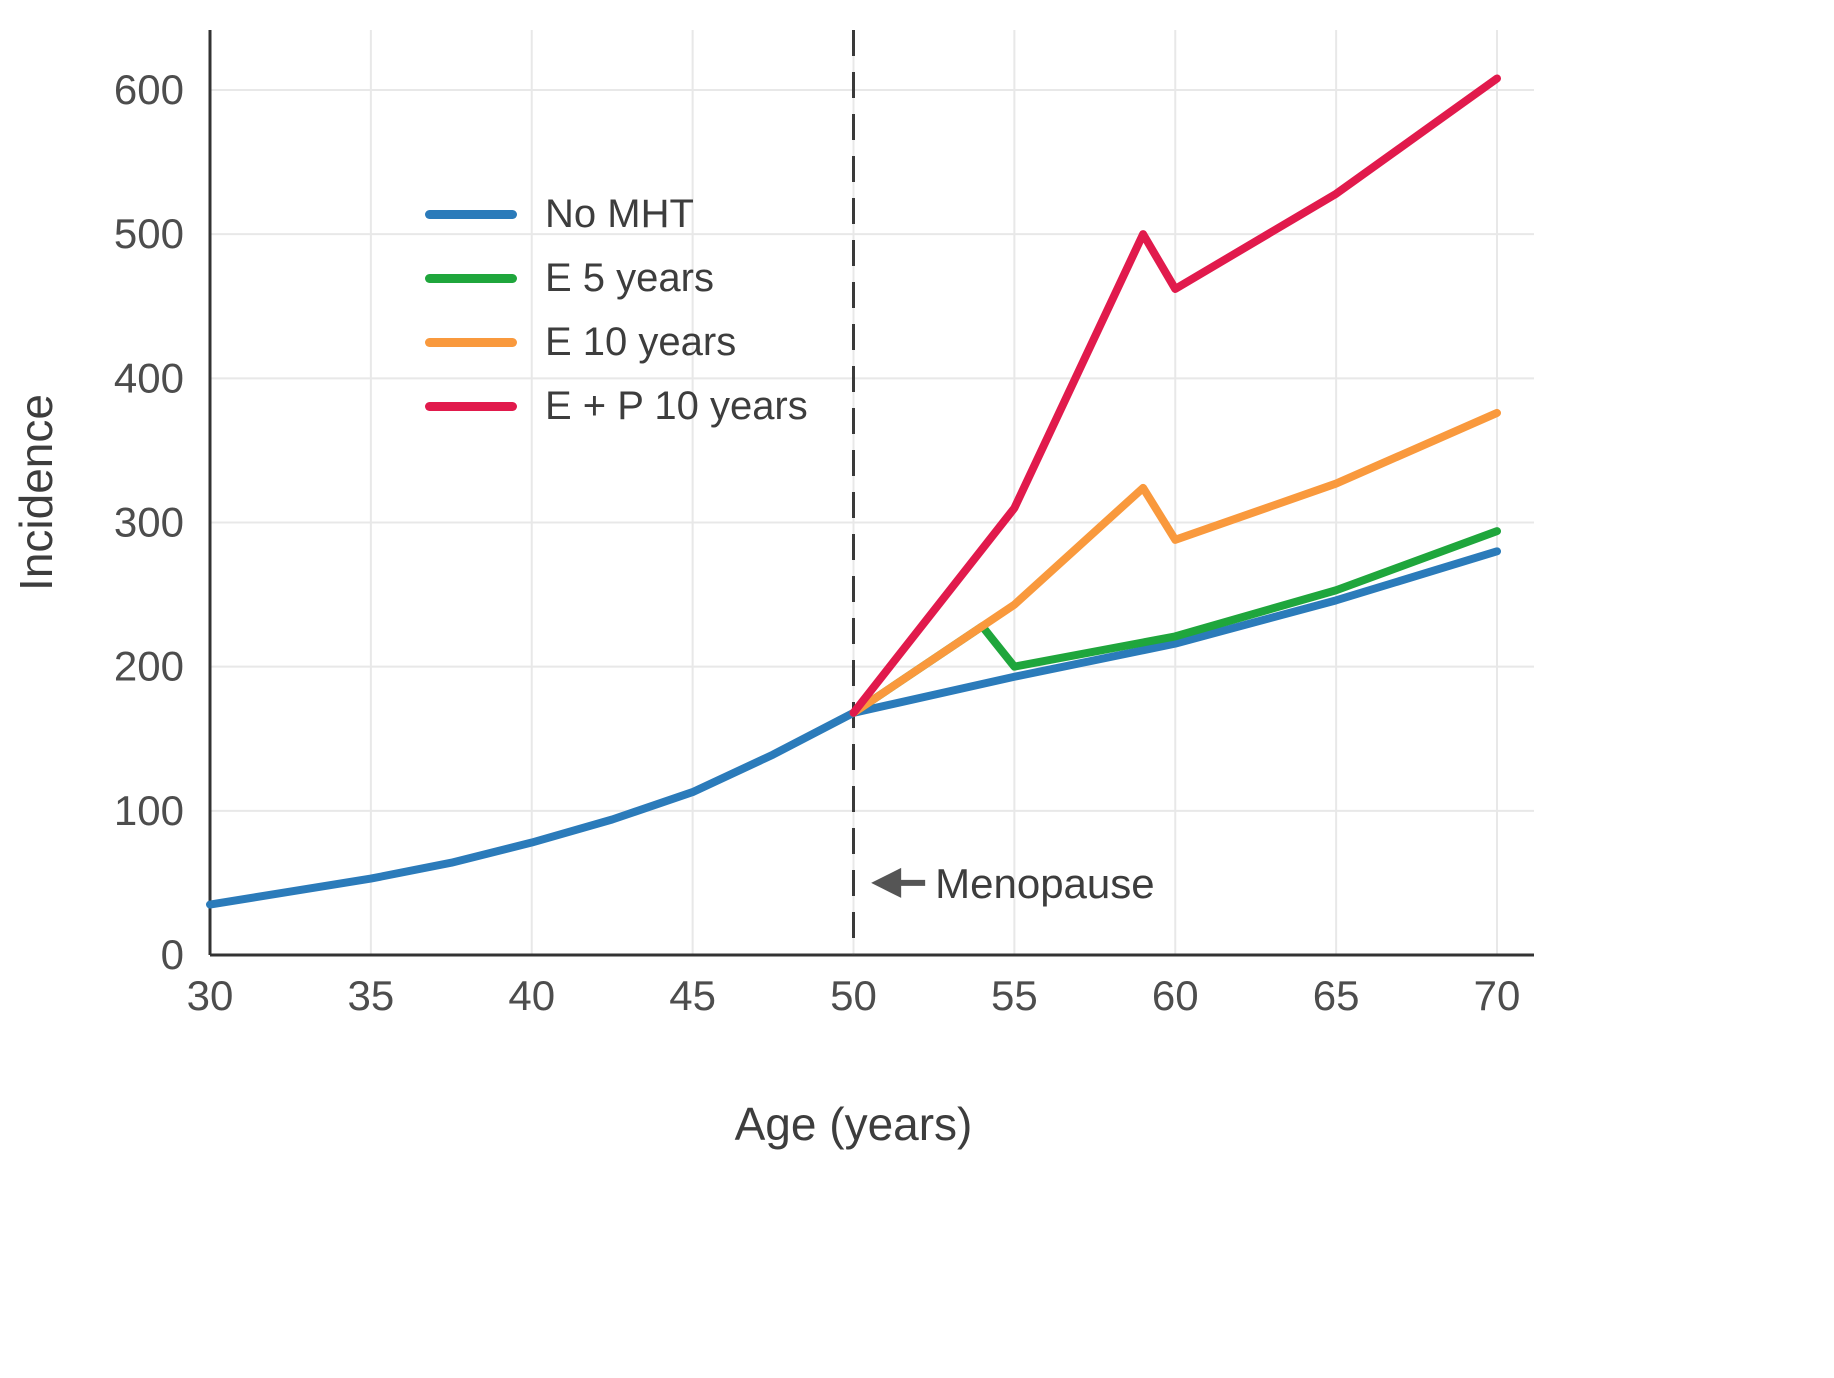 This screenshot has width=1834, height=1378. I want to click on x-tick-label: 60, so click(1175, 995).